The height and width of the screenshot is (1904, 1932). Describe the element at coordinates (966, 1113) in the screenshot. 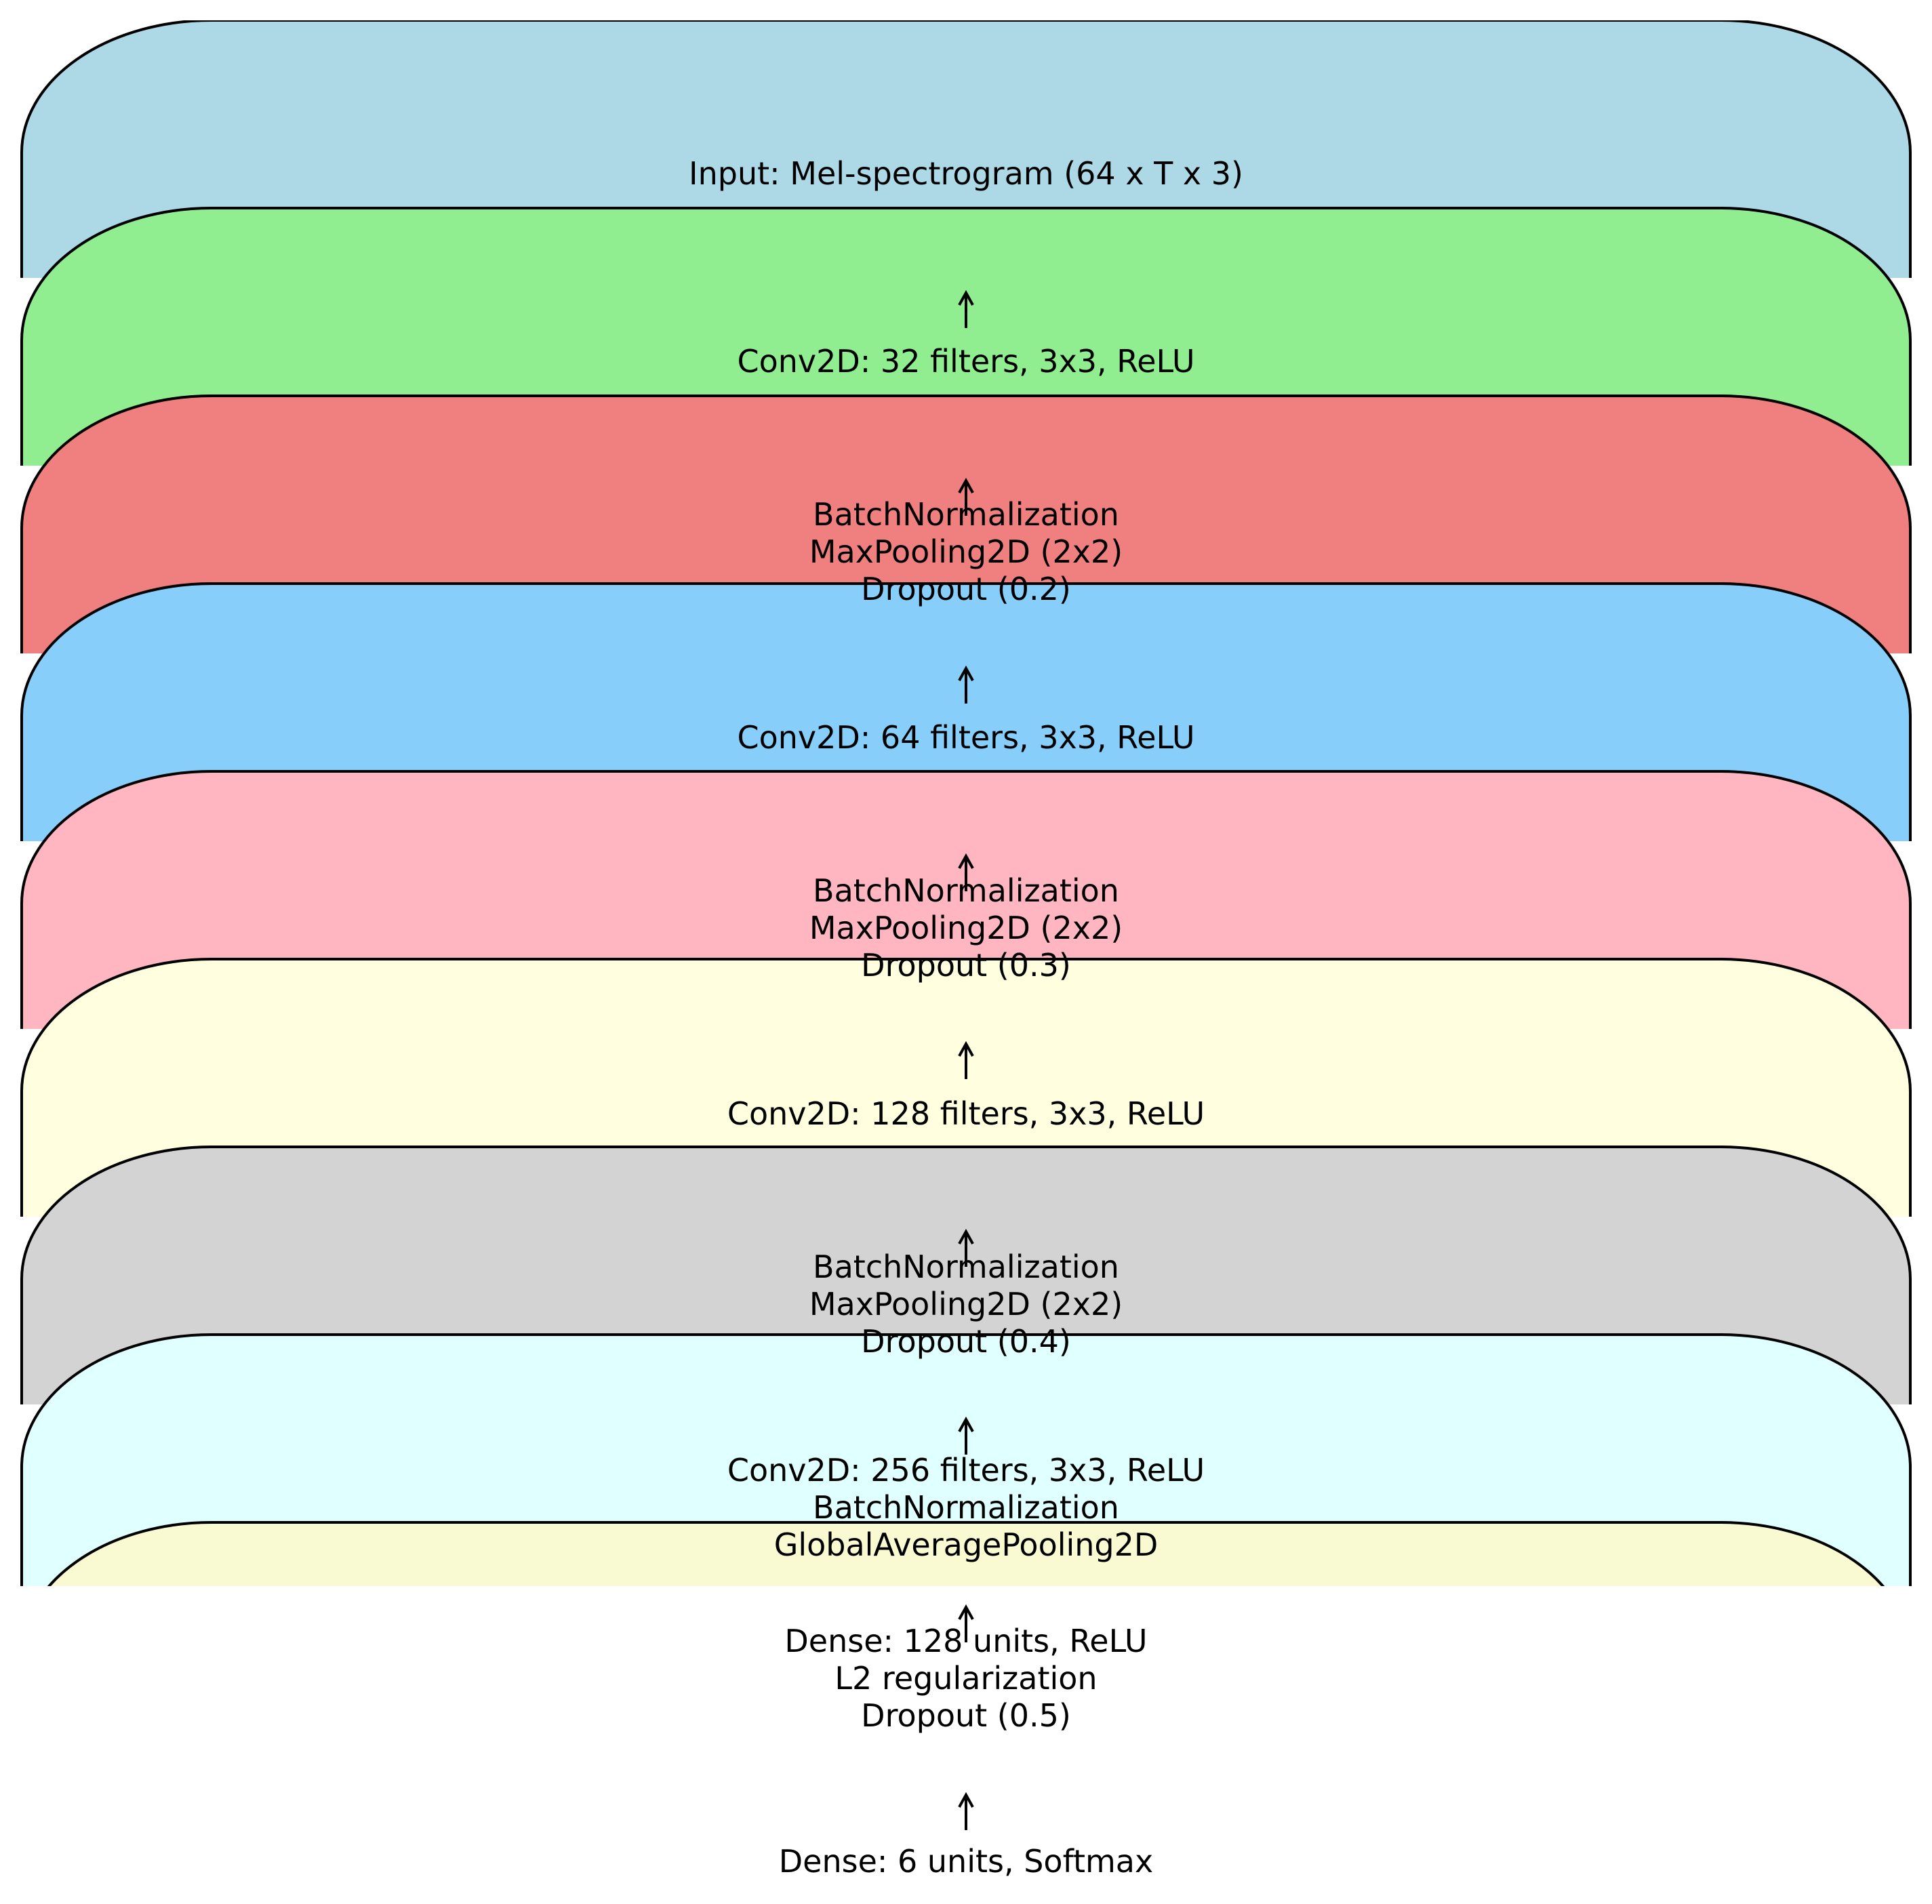

I see `layer-label-6-line-1: Conv2D: 128 filters, 3x3, ReLU` at that location.